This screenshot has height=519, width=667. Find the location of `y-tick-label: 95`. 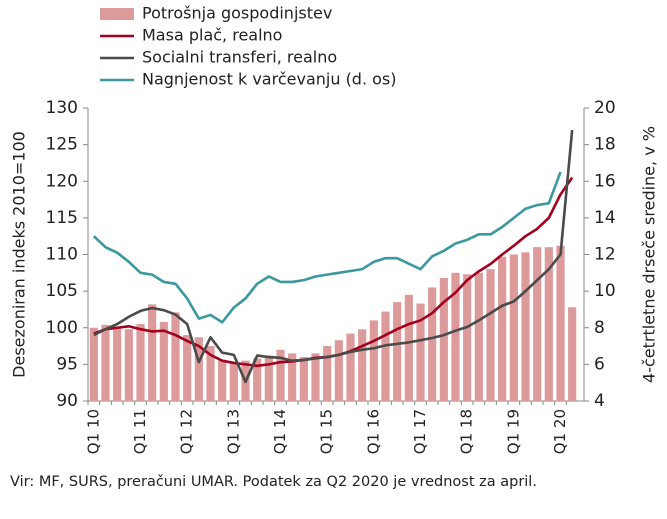

y-tick-label: 95 is located at coordinates (67, 364).